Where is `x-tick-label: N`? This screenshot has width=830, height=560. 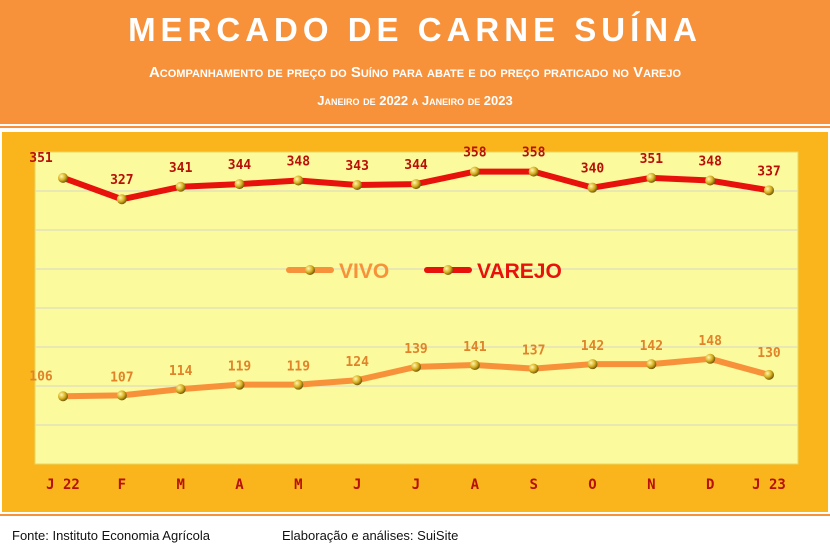 x-tick-label: N is located at coordinates (651, 485).